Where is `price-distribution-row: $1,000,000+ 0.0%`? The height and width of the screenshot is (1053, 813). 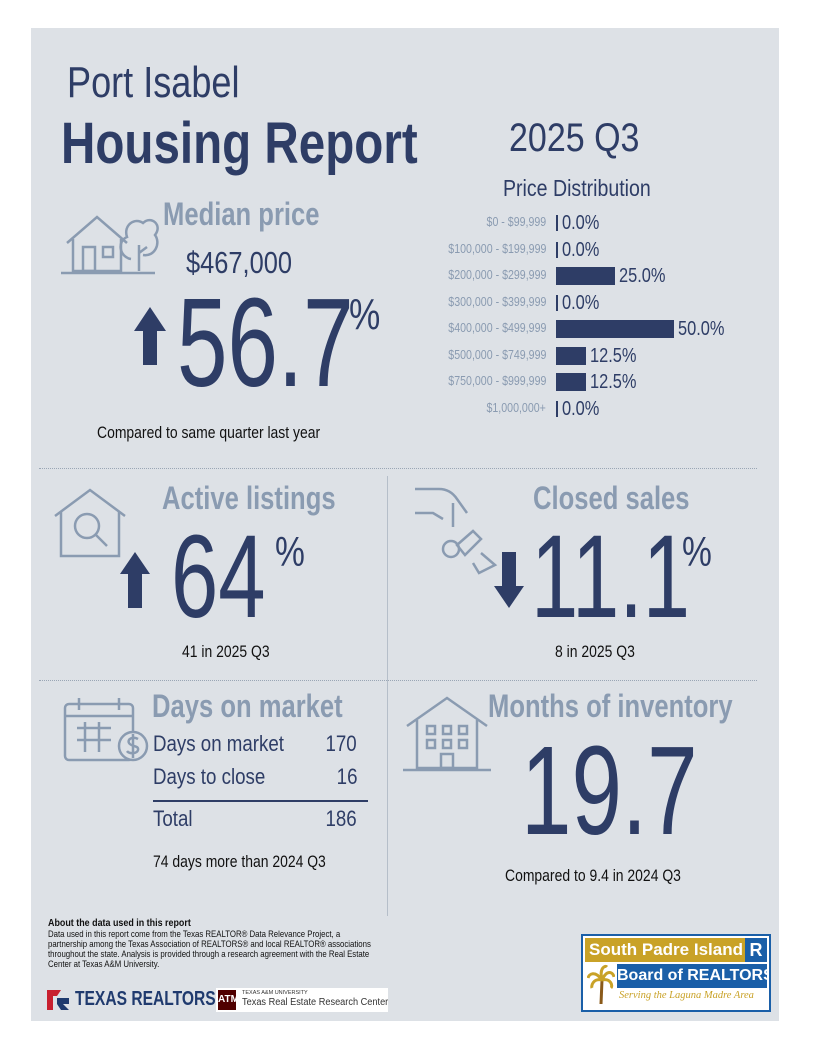 price-distribution-row: $1,000,000+ 0.0% is located at coordinates (405, 409).